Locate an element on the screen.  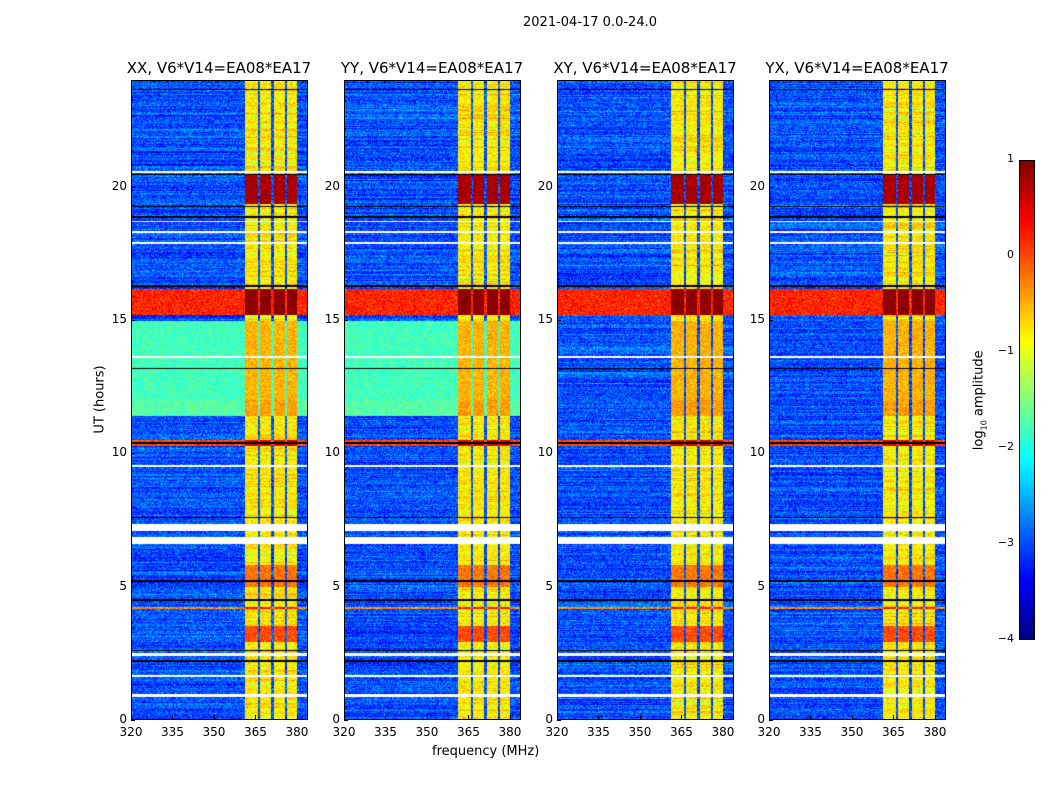
x-axis-label: frequency (MHz) is located at coordinates (486, 751).